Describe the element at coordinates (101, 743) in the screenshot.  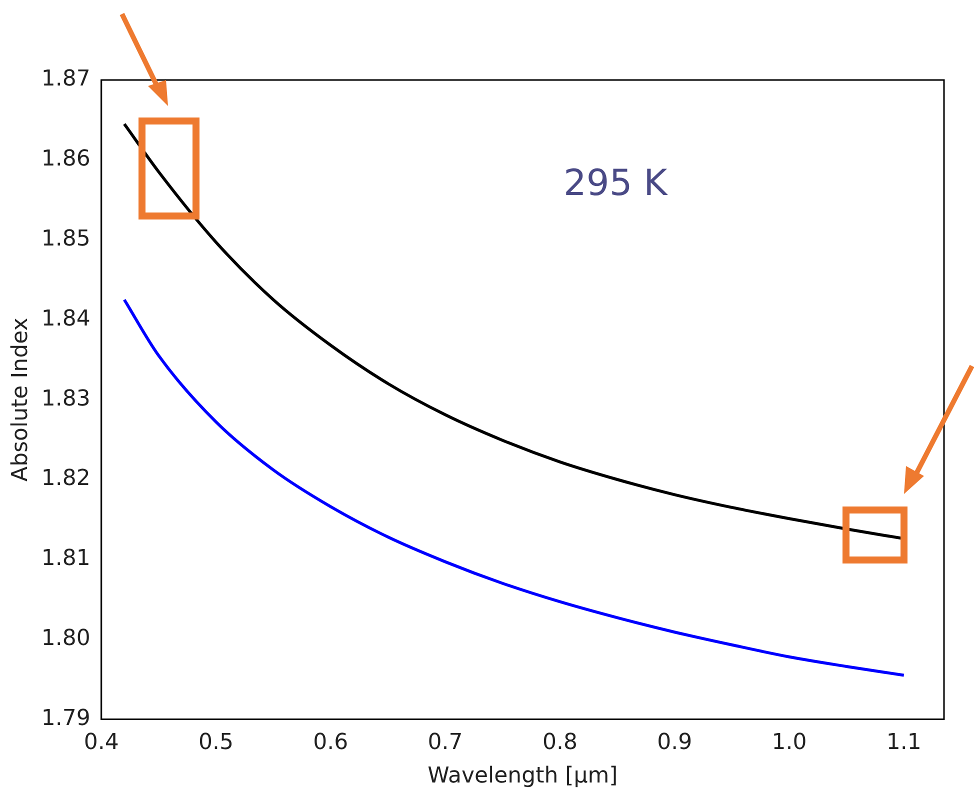
I see `x-tick-label: 0.4` at that location.